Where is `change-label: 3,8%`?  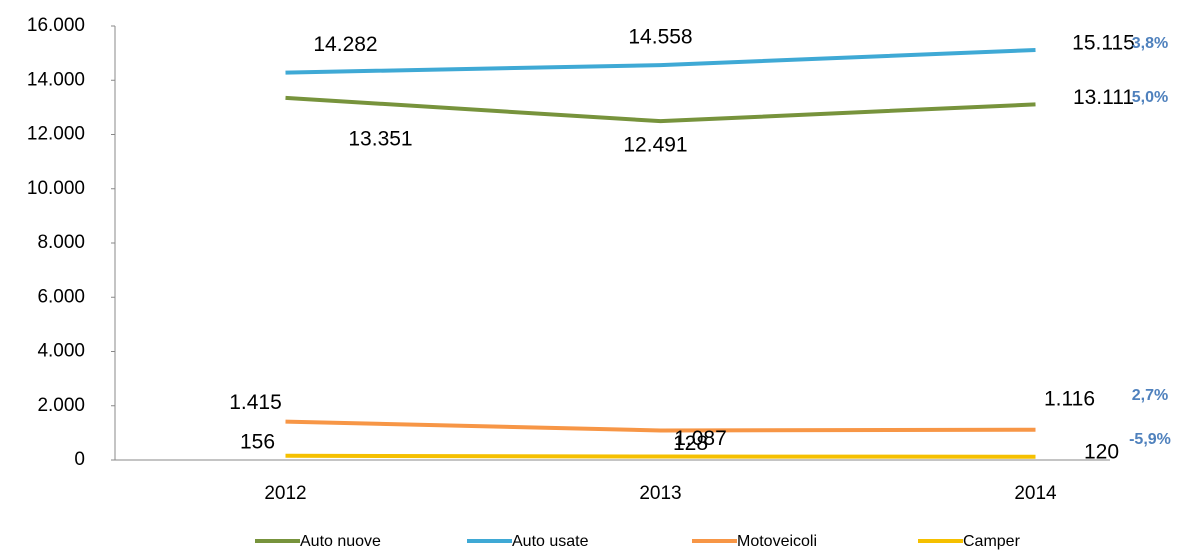
change-label: 3,8% is located at coordinates (1150, 43).